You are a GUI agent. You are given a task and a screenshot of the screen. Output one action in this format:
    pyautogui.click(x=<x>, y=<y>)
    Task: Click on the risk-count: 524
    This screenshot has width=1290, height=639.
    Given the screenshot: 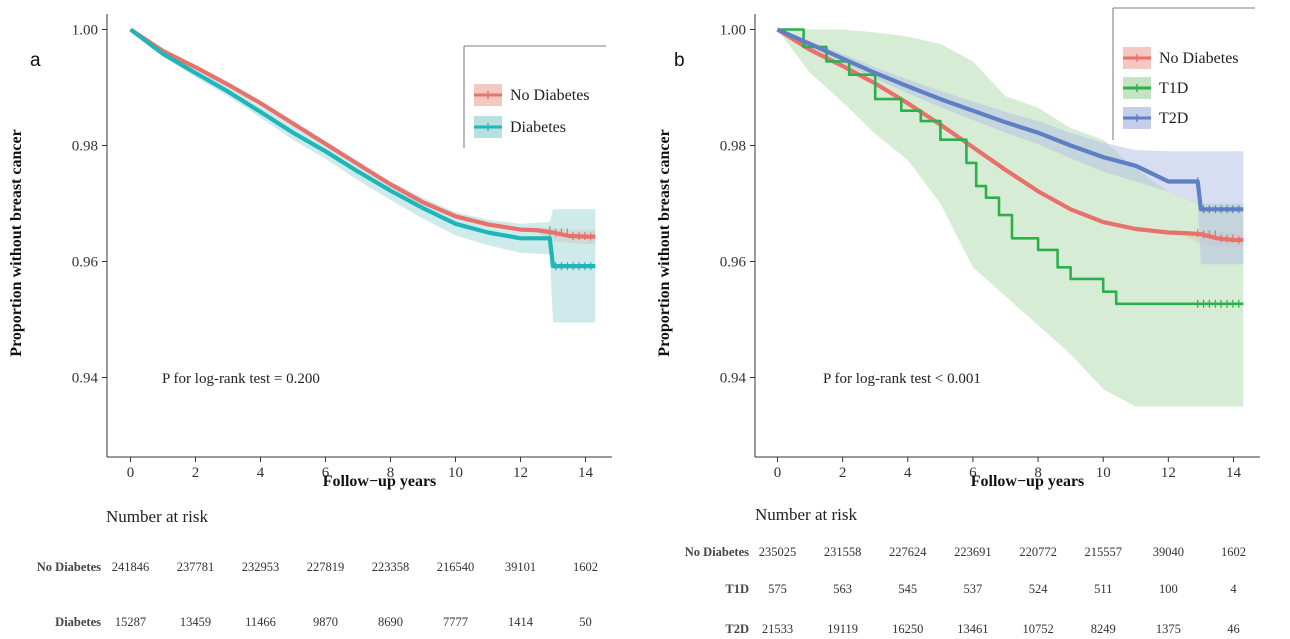 What is the action you would take?
    pyautogui.click(x=1039, y=589)
    